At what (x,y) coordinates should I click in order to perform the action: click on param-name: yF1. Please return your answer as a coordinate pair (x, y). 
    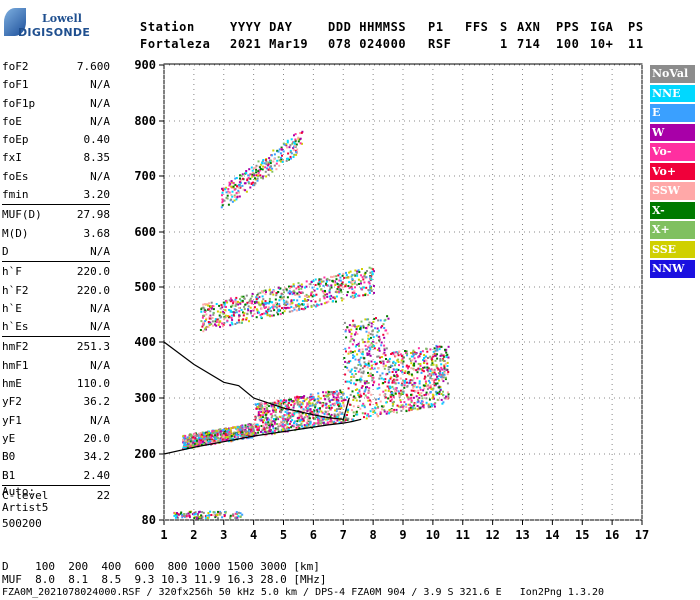
    Looking at the image, I should click on (12, 420).